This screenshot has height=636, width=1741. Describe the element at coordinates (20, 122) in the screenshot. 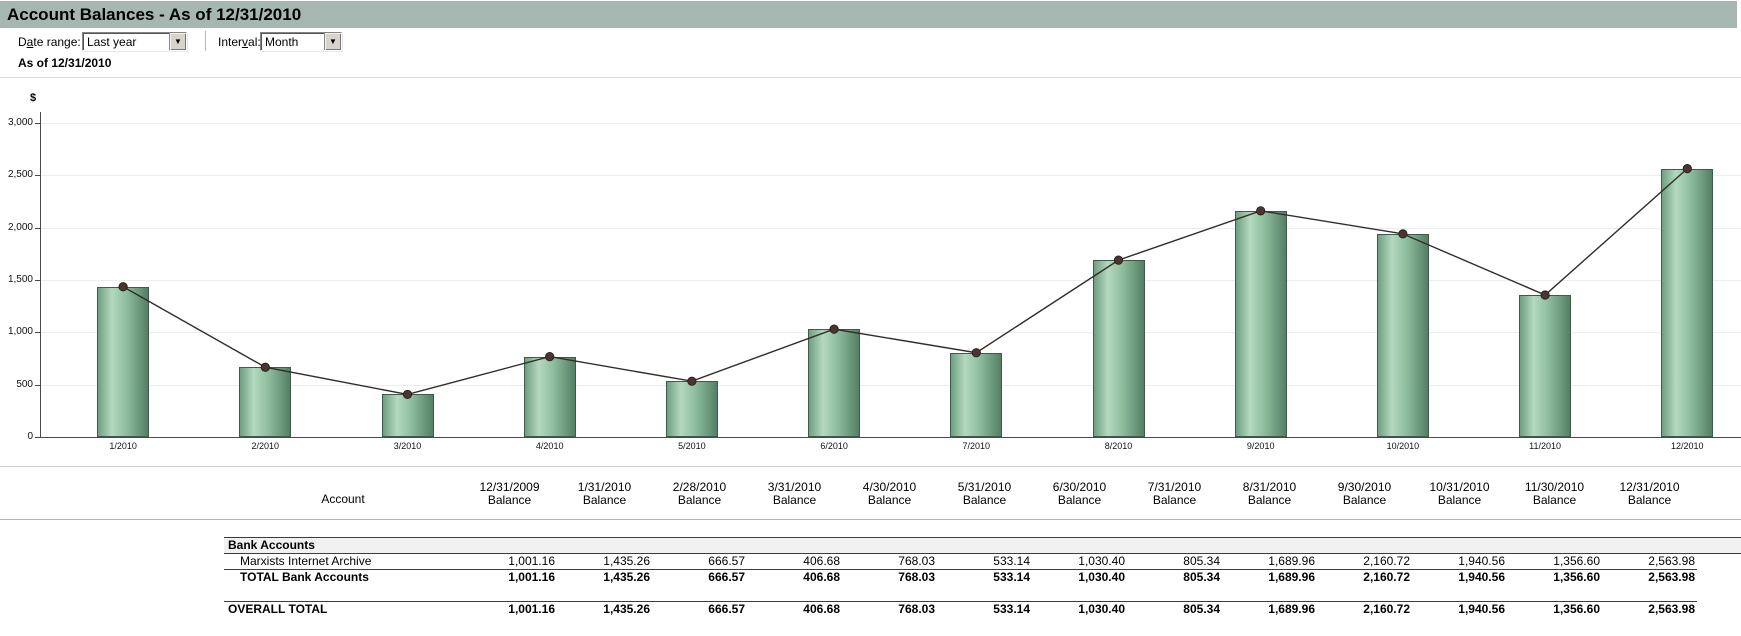

I see `y-axis-tick-label: 3,000` at that location.